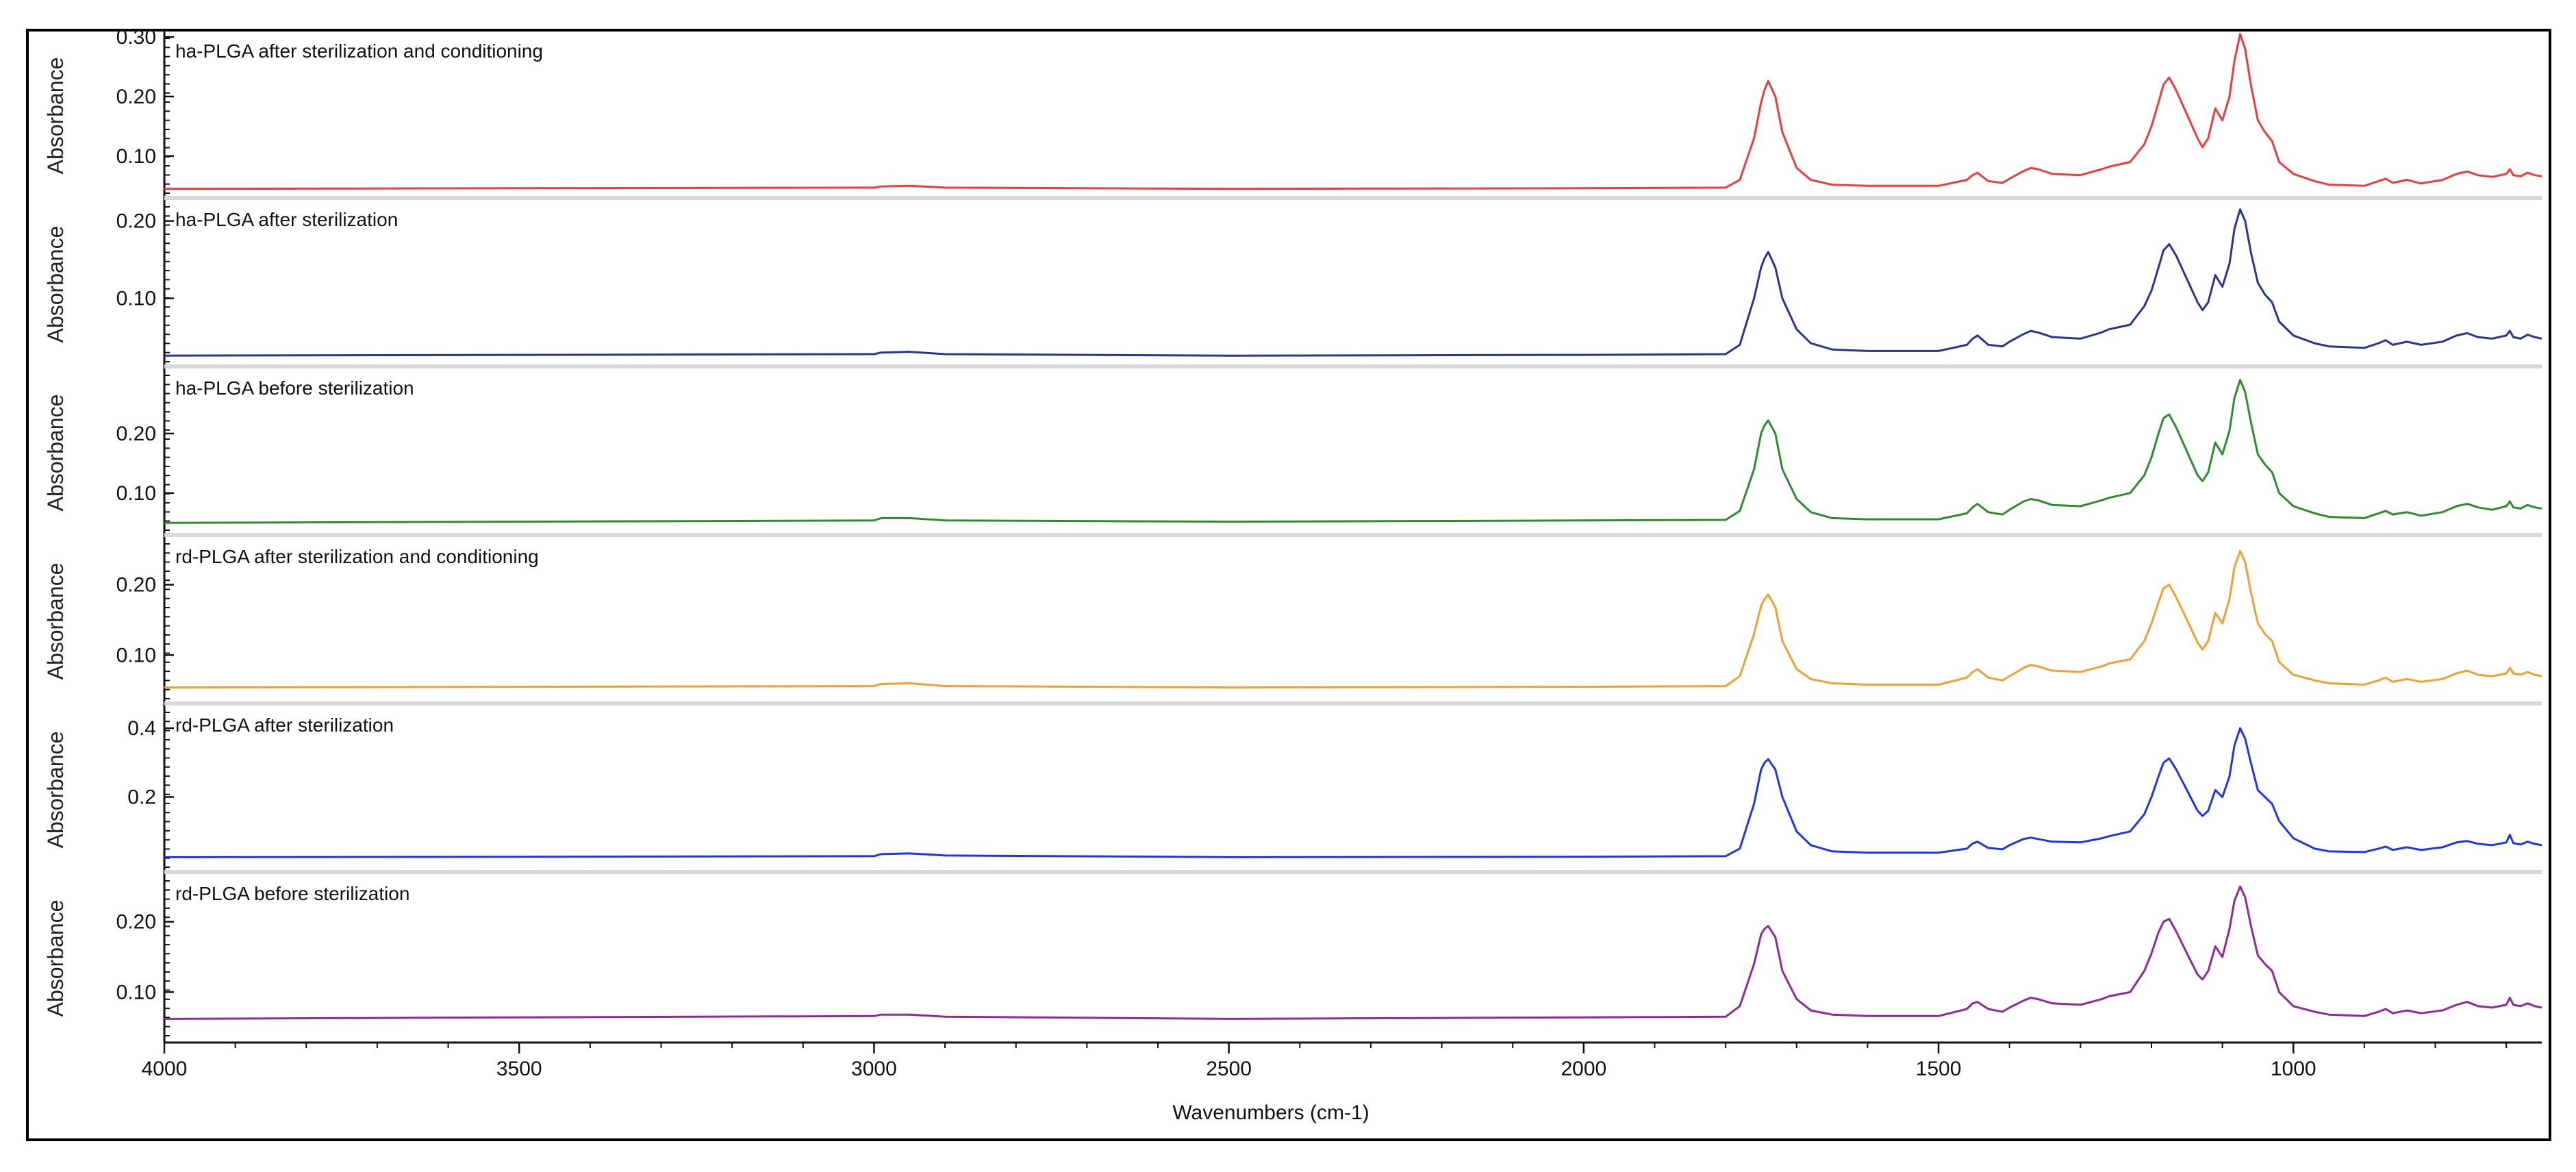 Image resolution: width=2576 pixels, height=1172 pixels. I want to click on panel-title: rd-PLGA after sterilization, so click(284, 725).